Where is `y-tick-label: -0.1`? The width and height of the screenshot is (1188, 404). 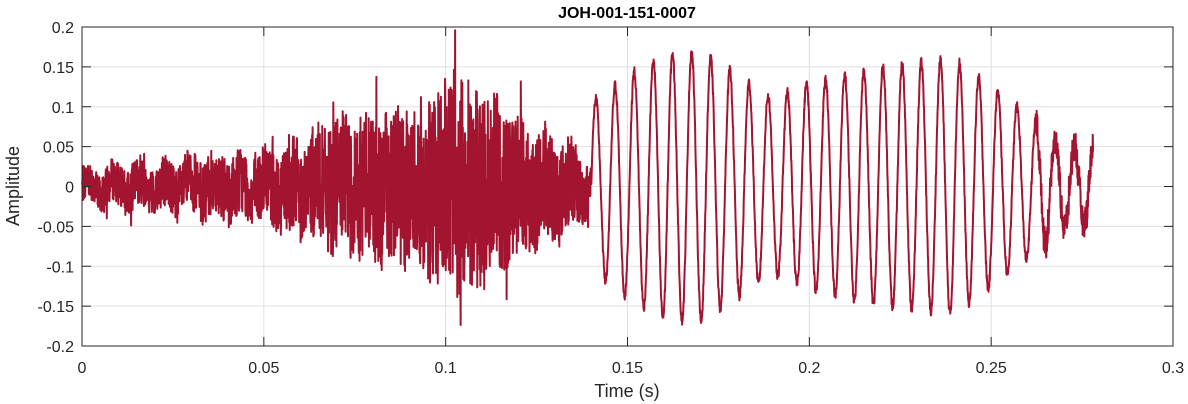 y-tick-label: -0.1 is located at coordinates (60, 267).